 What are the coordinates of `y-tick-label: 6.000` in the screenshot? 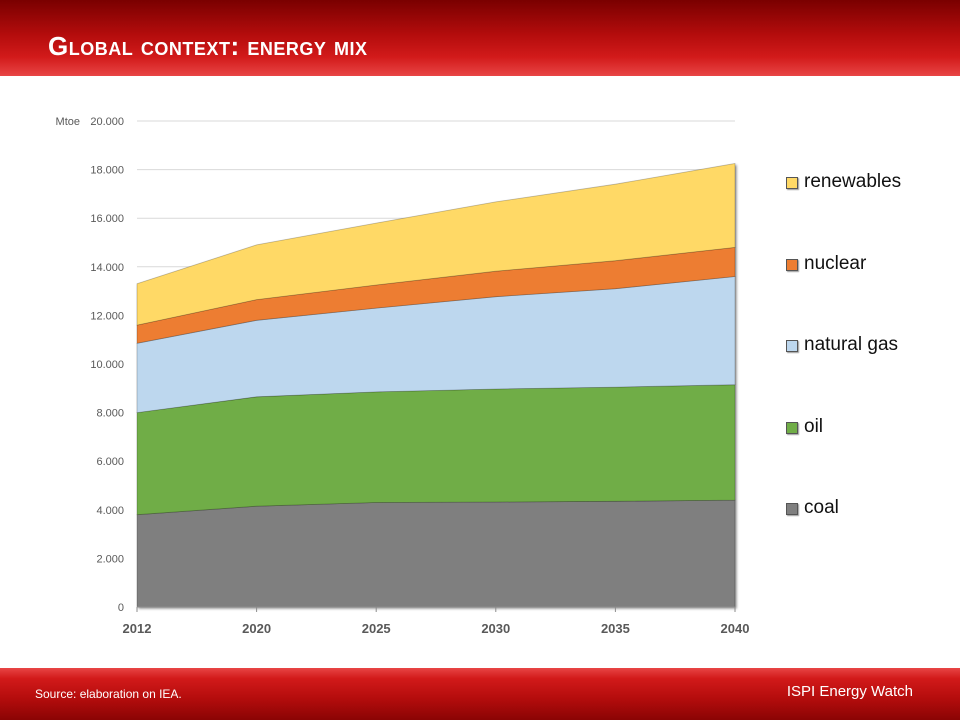 It's located at (110, 462).